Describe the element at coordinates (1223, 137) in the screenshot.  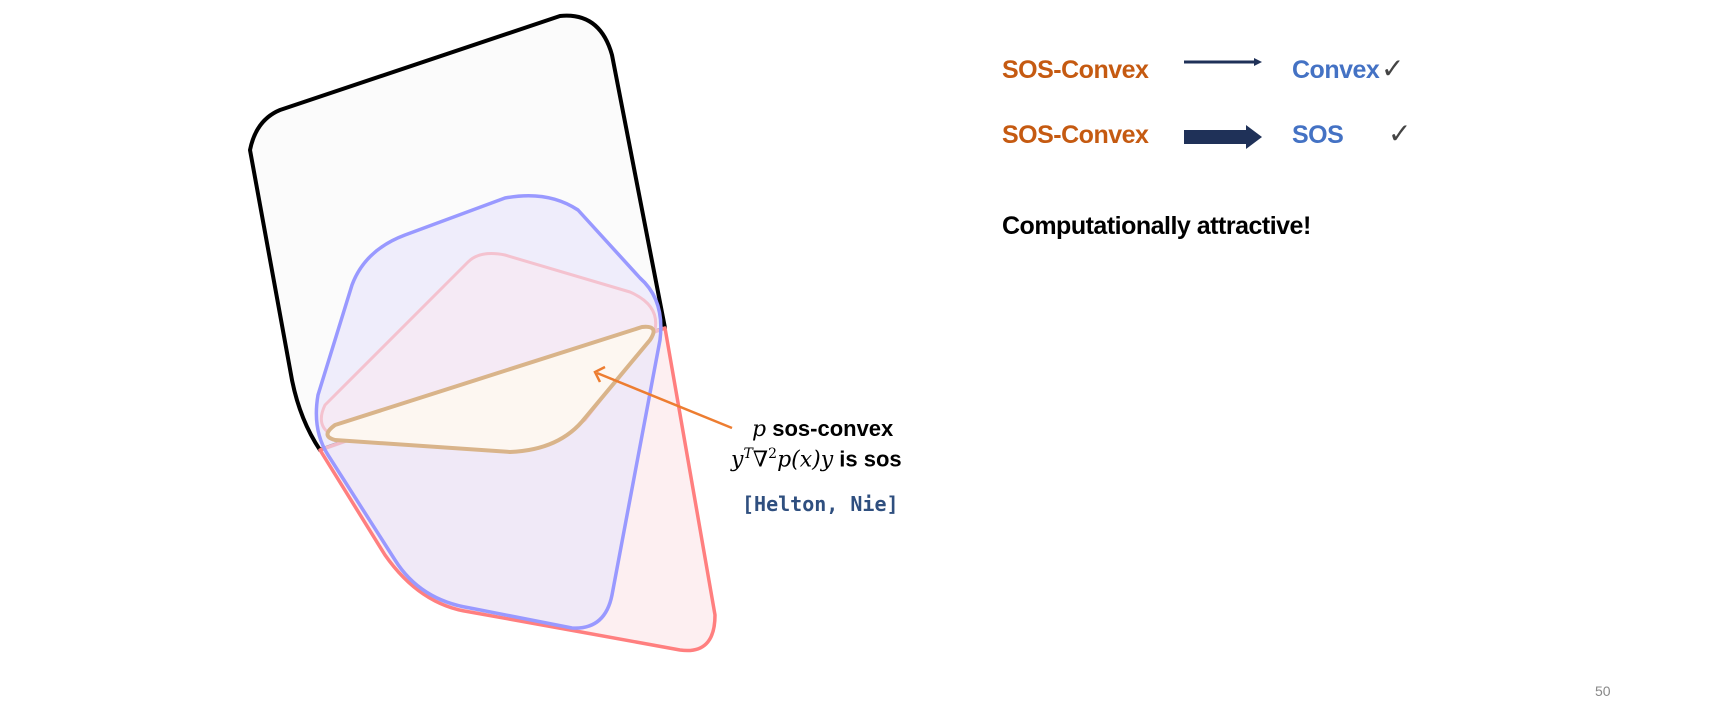
I see `right-arrow-thick-icon` at that location.